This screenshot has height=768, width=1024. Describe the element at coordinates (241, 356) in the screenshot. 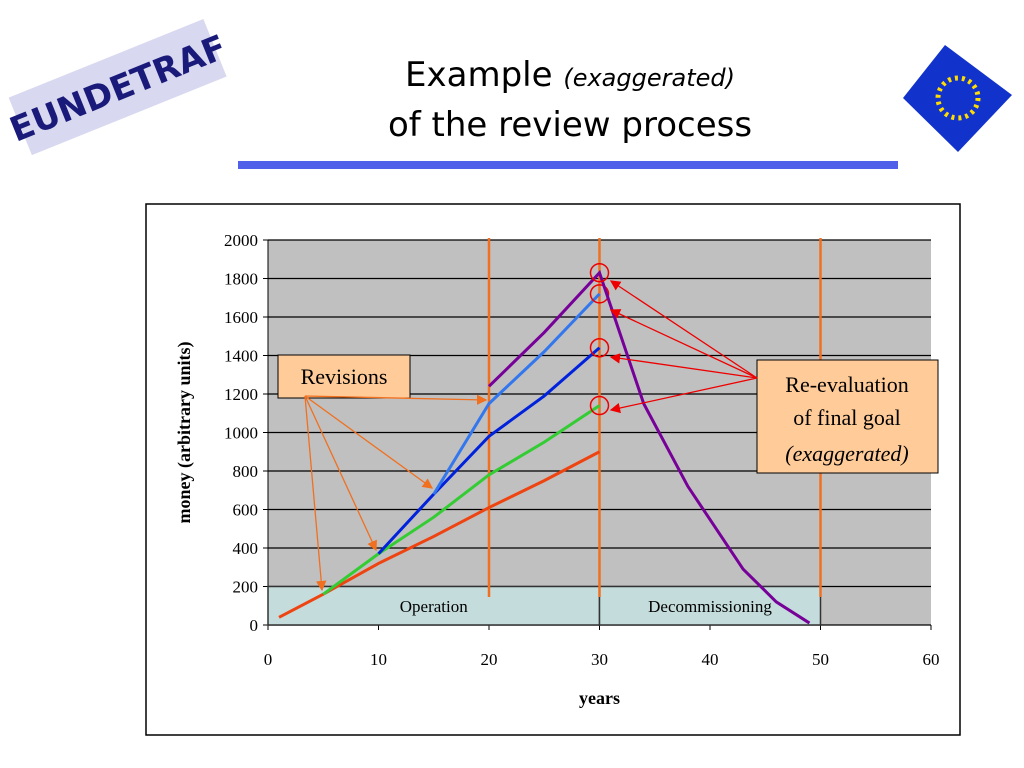

I see `y-tick-label: 1400` at that location.